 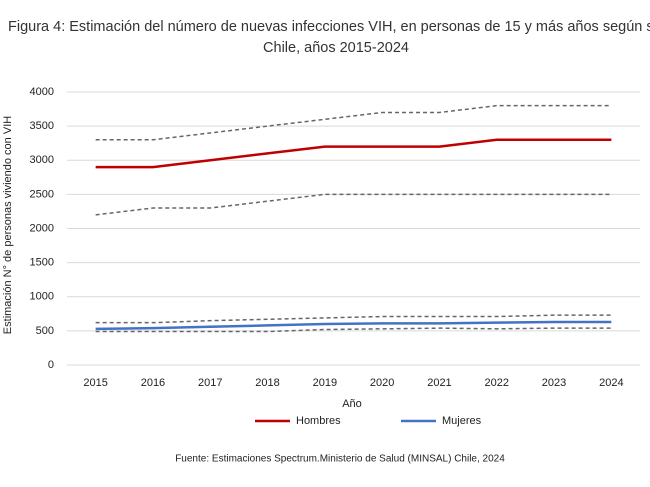 I want to click on legend-label: Hombres, so click(x=318, y=421).